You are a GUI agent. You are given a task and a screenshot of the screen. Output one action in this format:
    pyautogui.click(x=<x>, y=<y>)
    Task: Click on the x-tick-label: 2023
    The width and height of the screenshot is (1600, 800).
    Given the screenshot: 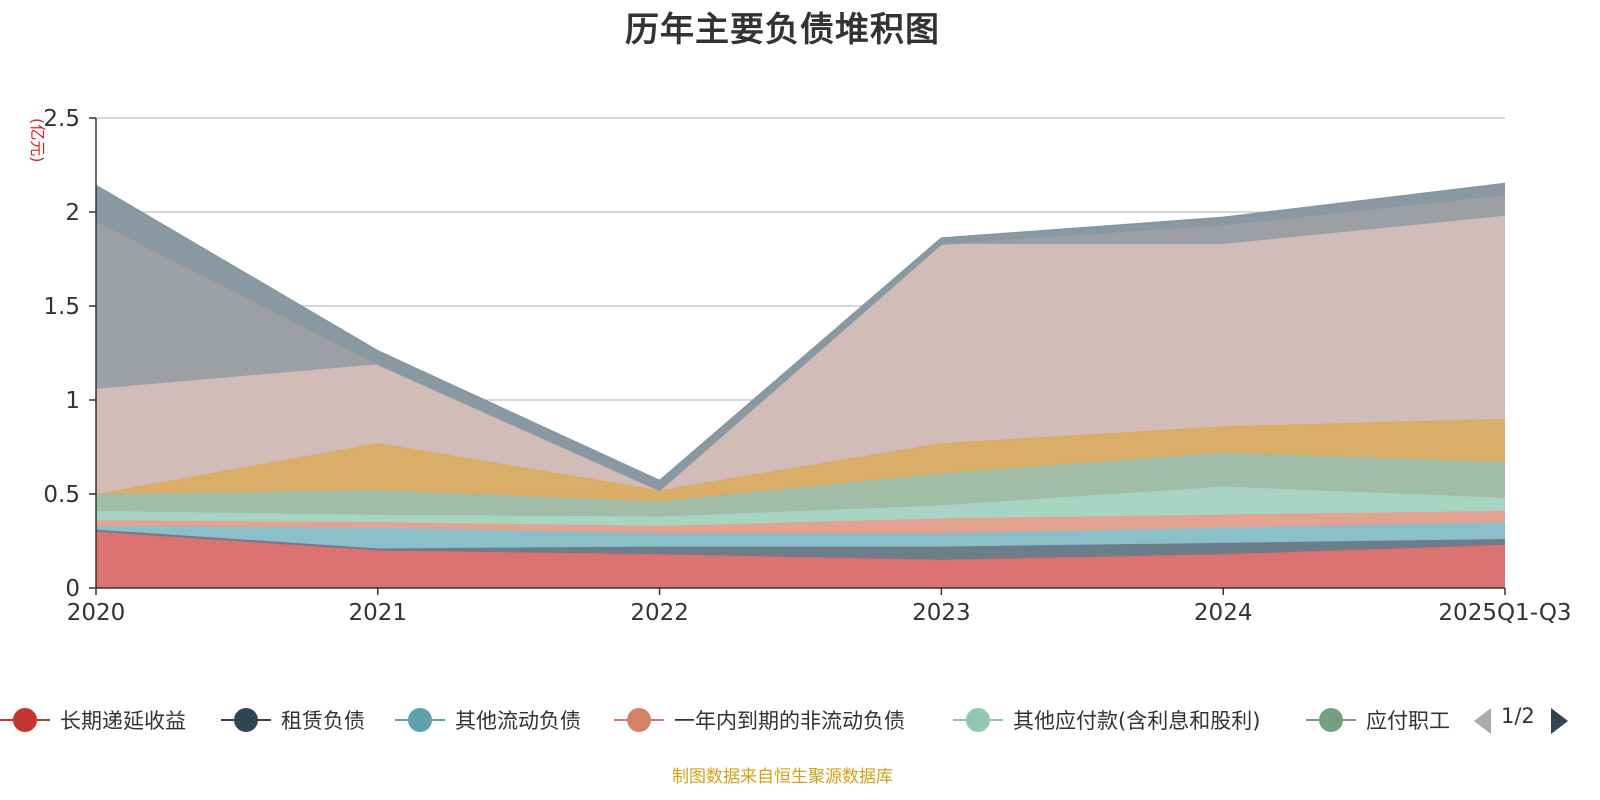 What is the action you would take?
    pyautogui.click(x=941, y=613)
    